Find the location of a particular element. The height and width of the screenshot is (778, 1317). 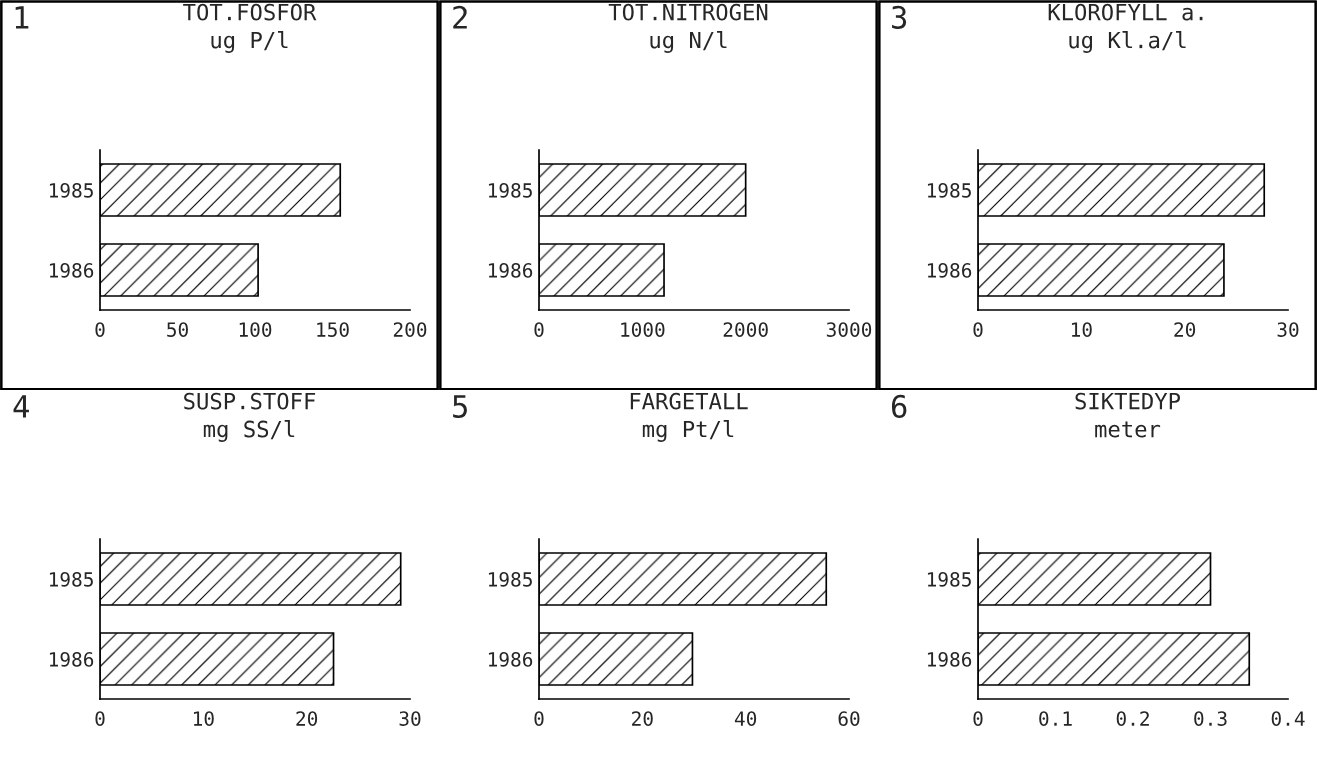

text: 2 is located at coordinates (460, 17).